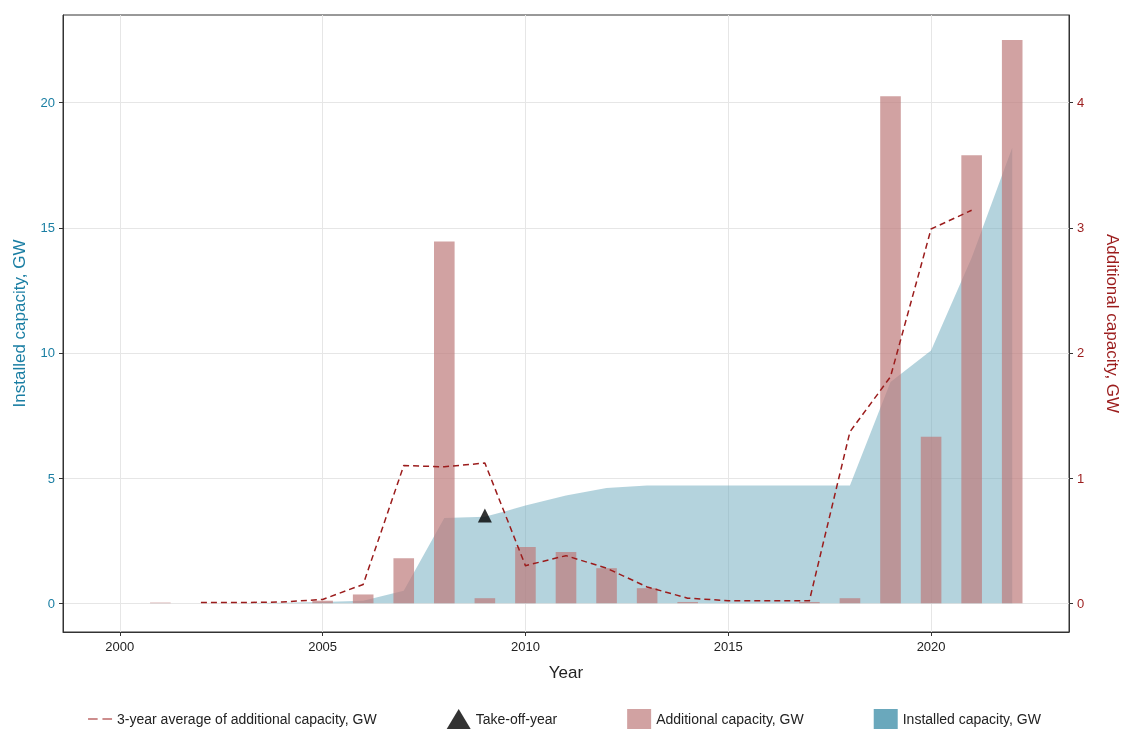 The height and width of the screenshot is (738, 1129). Describe the element at coordinates (323, 646) in the screenshot. I see `x-tick-label: 2005` at that location.